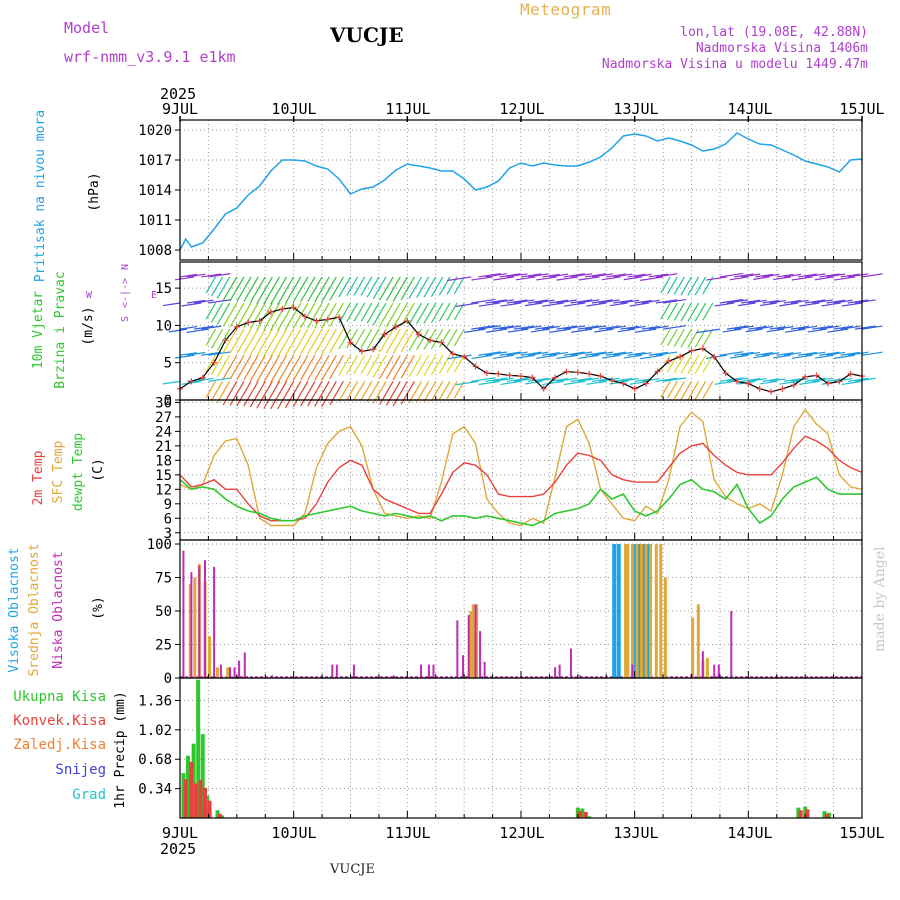 The image size is (900, 900). I want to click on temp-ytick-label: 18, so click(163, 461).